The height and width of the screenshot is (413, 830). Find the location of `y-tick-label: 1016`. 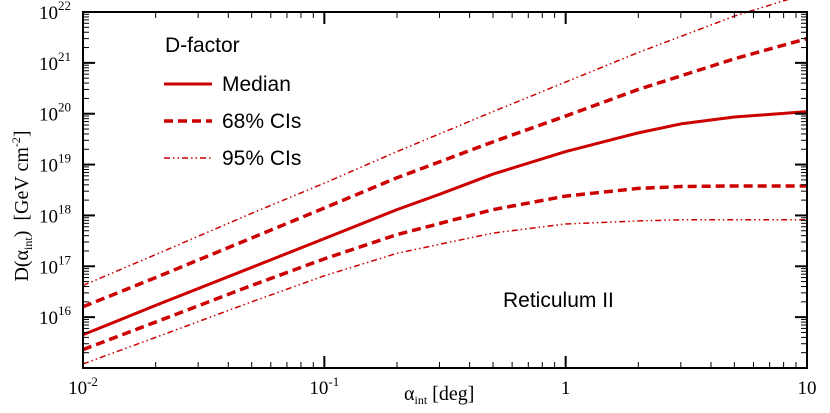

y-tick-label: 1016 is located at coordinates (55, 316).